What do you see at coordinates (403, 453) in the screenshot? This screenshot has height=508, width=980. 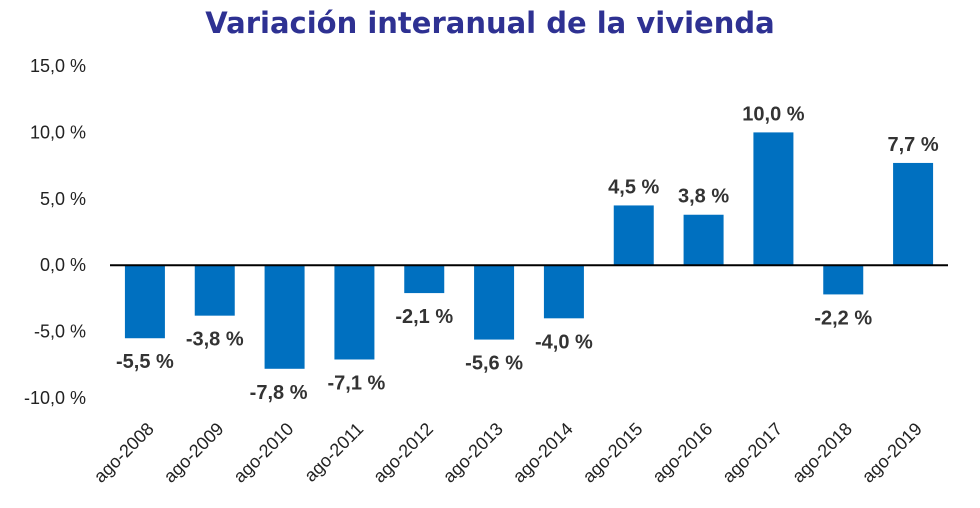 I see `x-tick-label: ago-2012` at bounding box center [403, 453].